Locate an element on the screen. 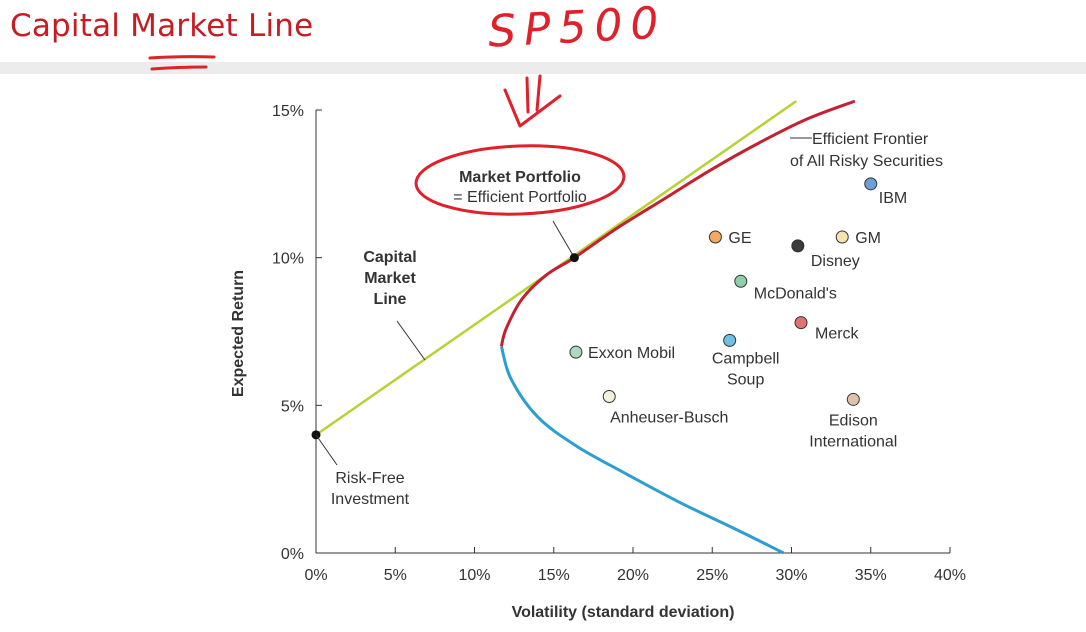 The height and width of the screenshot is (632, 1086). x-tick-label: 40% is located at coordinates (950, 575).